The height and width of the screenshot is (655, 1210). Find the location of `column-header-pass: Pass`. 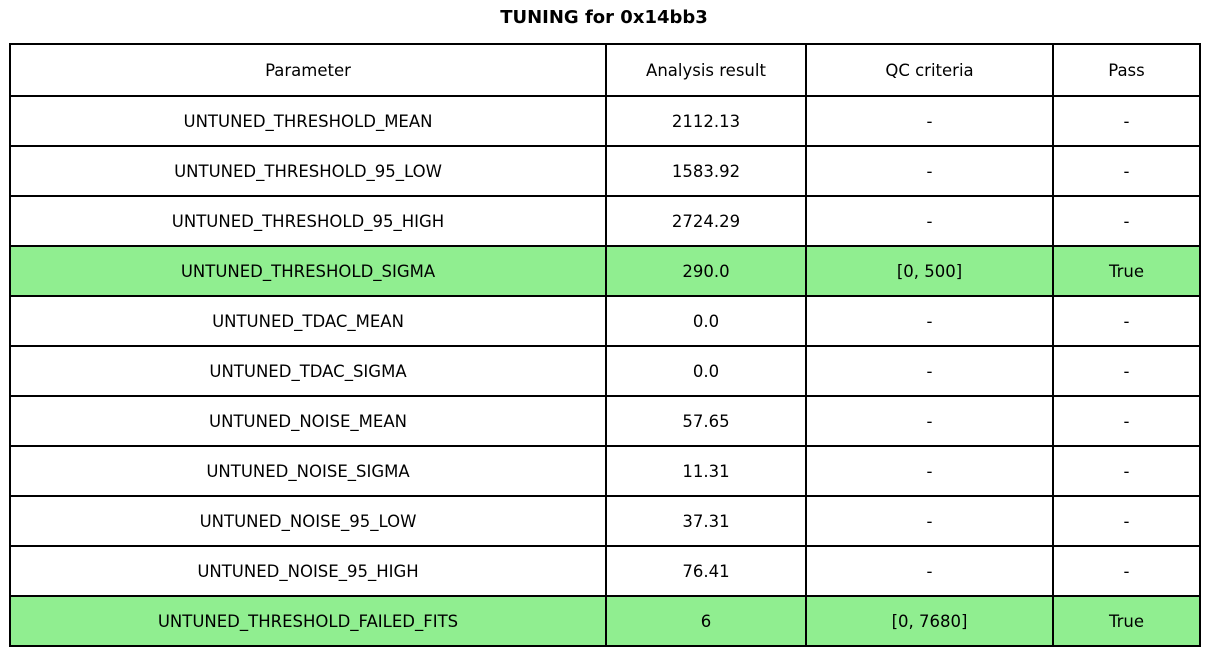

column-header-pass: Pass is located at coordinates (1126, 70).